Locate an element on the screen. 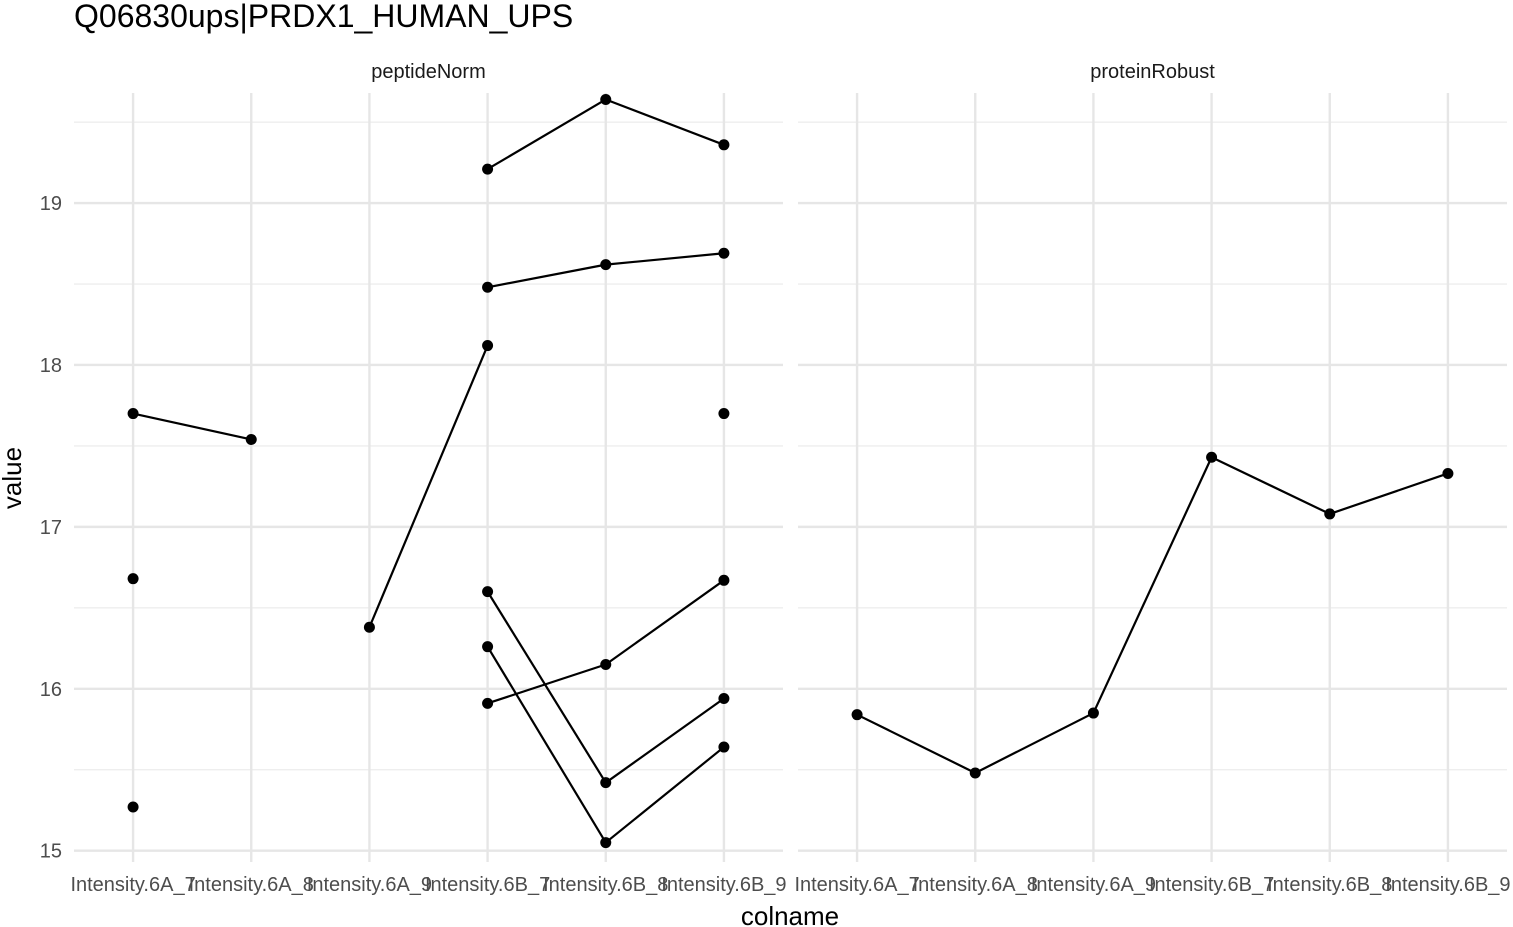  panel-strip-label: peptideNorm is located at coordinates (428, 72).